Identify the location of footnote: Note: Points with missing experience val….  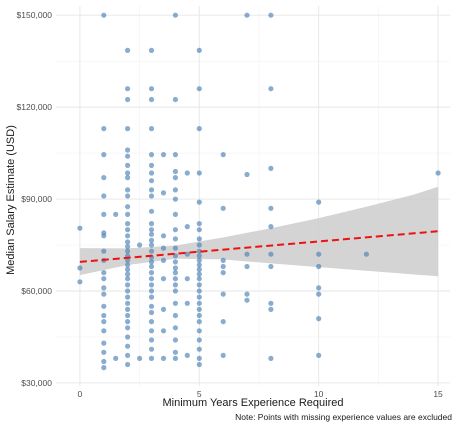
(343, 417).